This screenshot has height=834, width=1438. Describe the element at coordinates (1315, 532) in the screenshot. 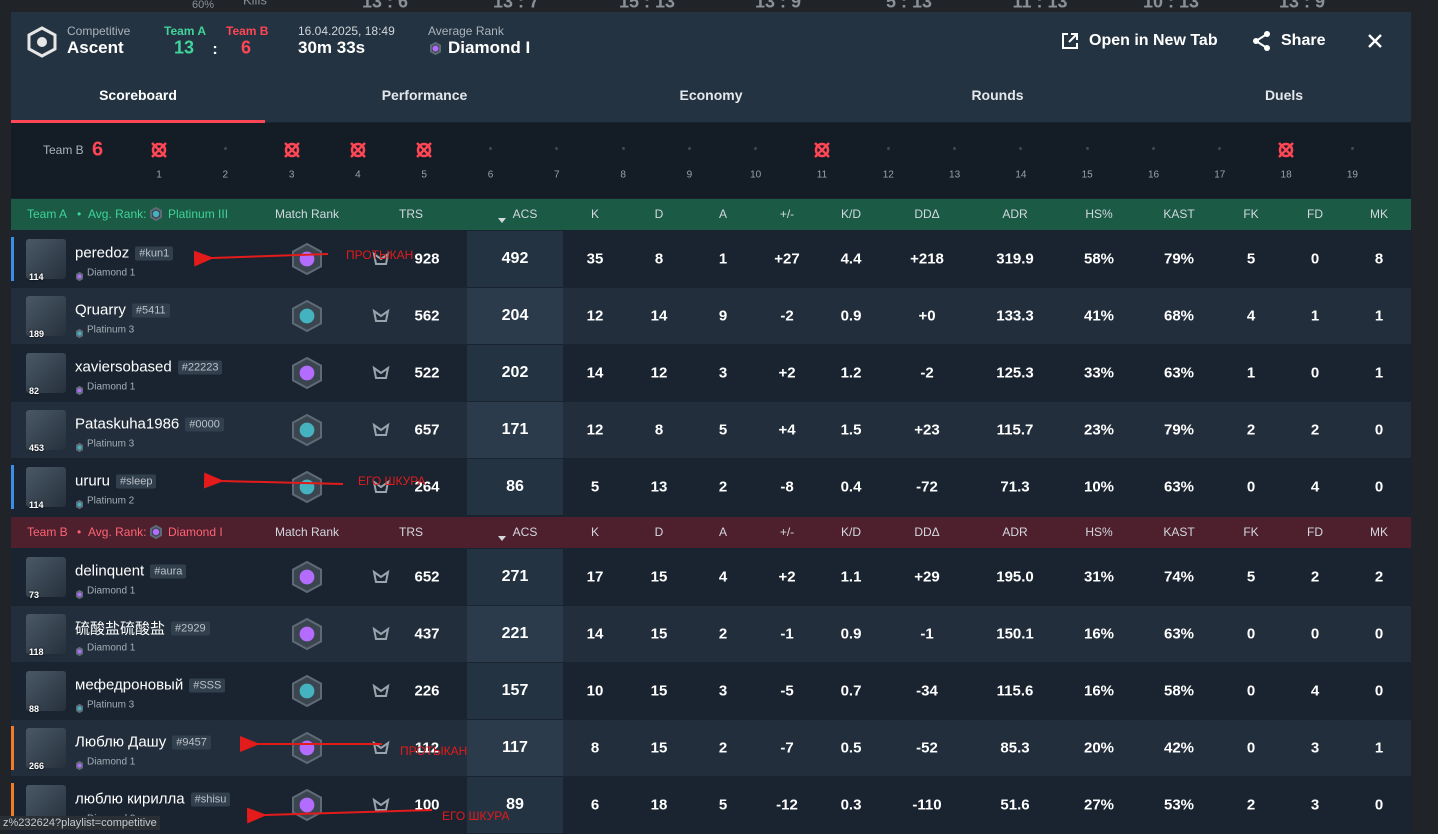

I see `column-header: FD` at that location.